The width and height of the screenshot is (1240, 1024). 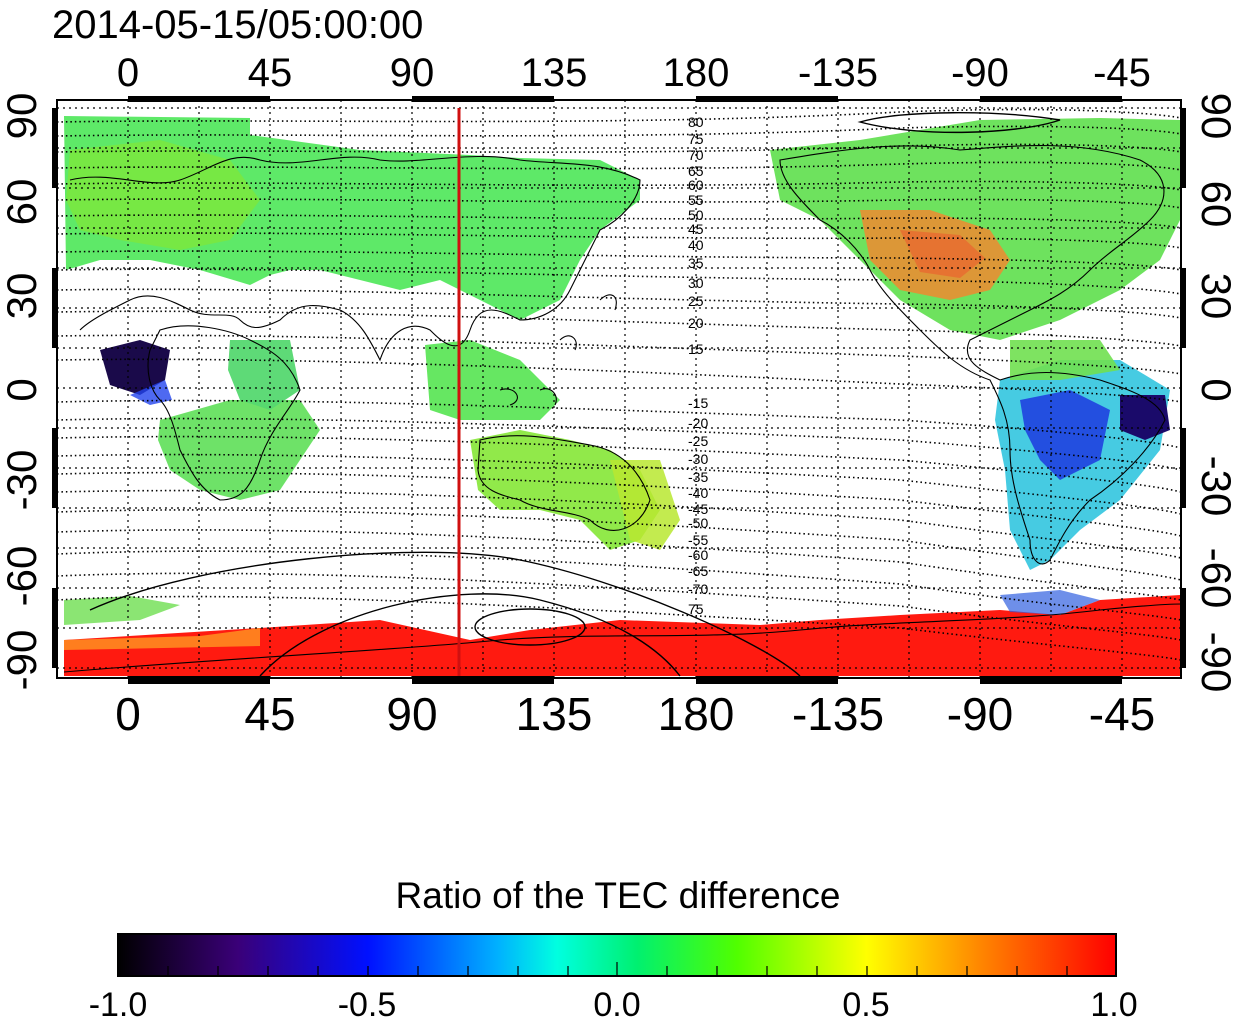 I want to click on data-patch-us-core, so click(x=942, y=254).